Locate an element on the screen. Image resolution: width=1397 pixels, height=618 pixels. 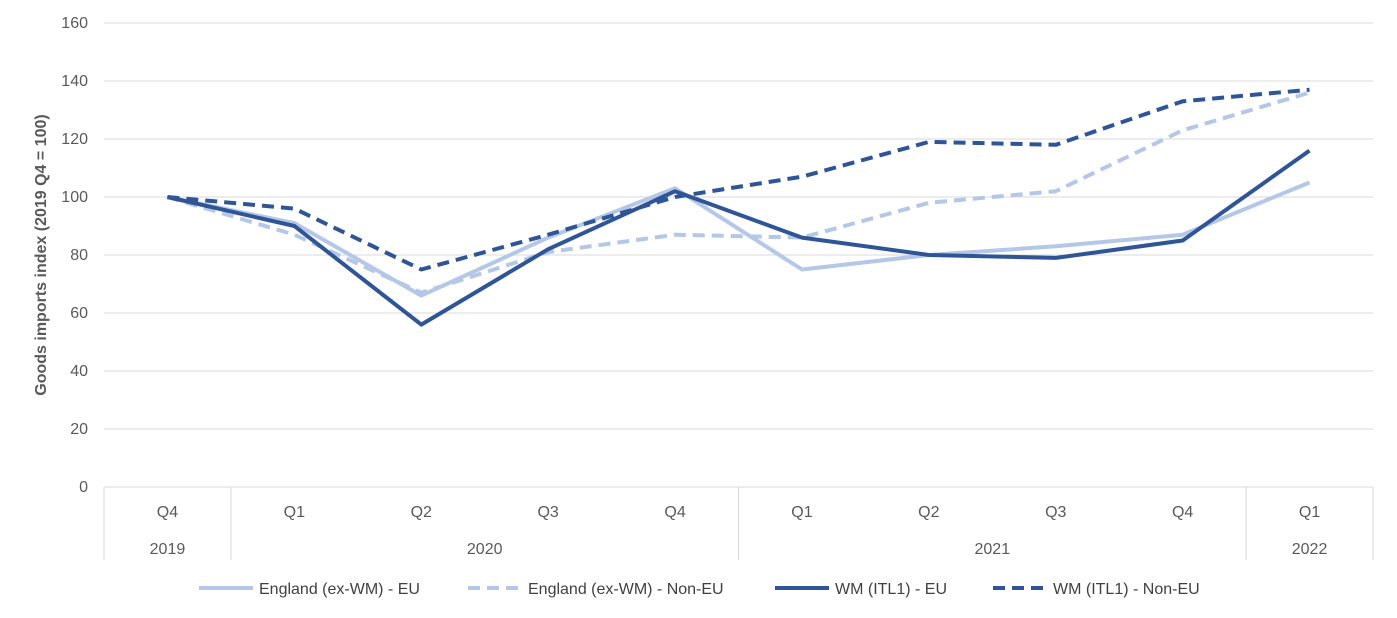
y-tick-label: 140 is located at coordinates (74, 81).